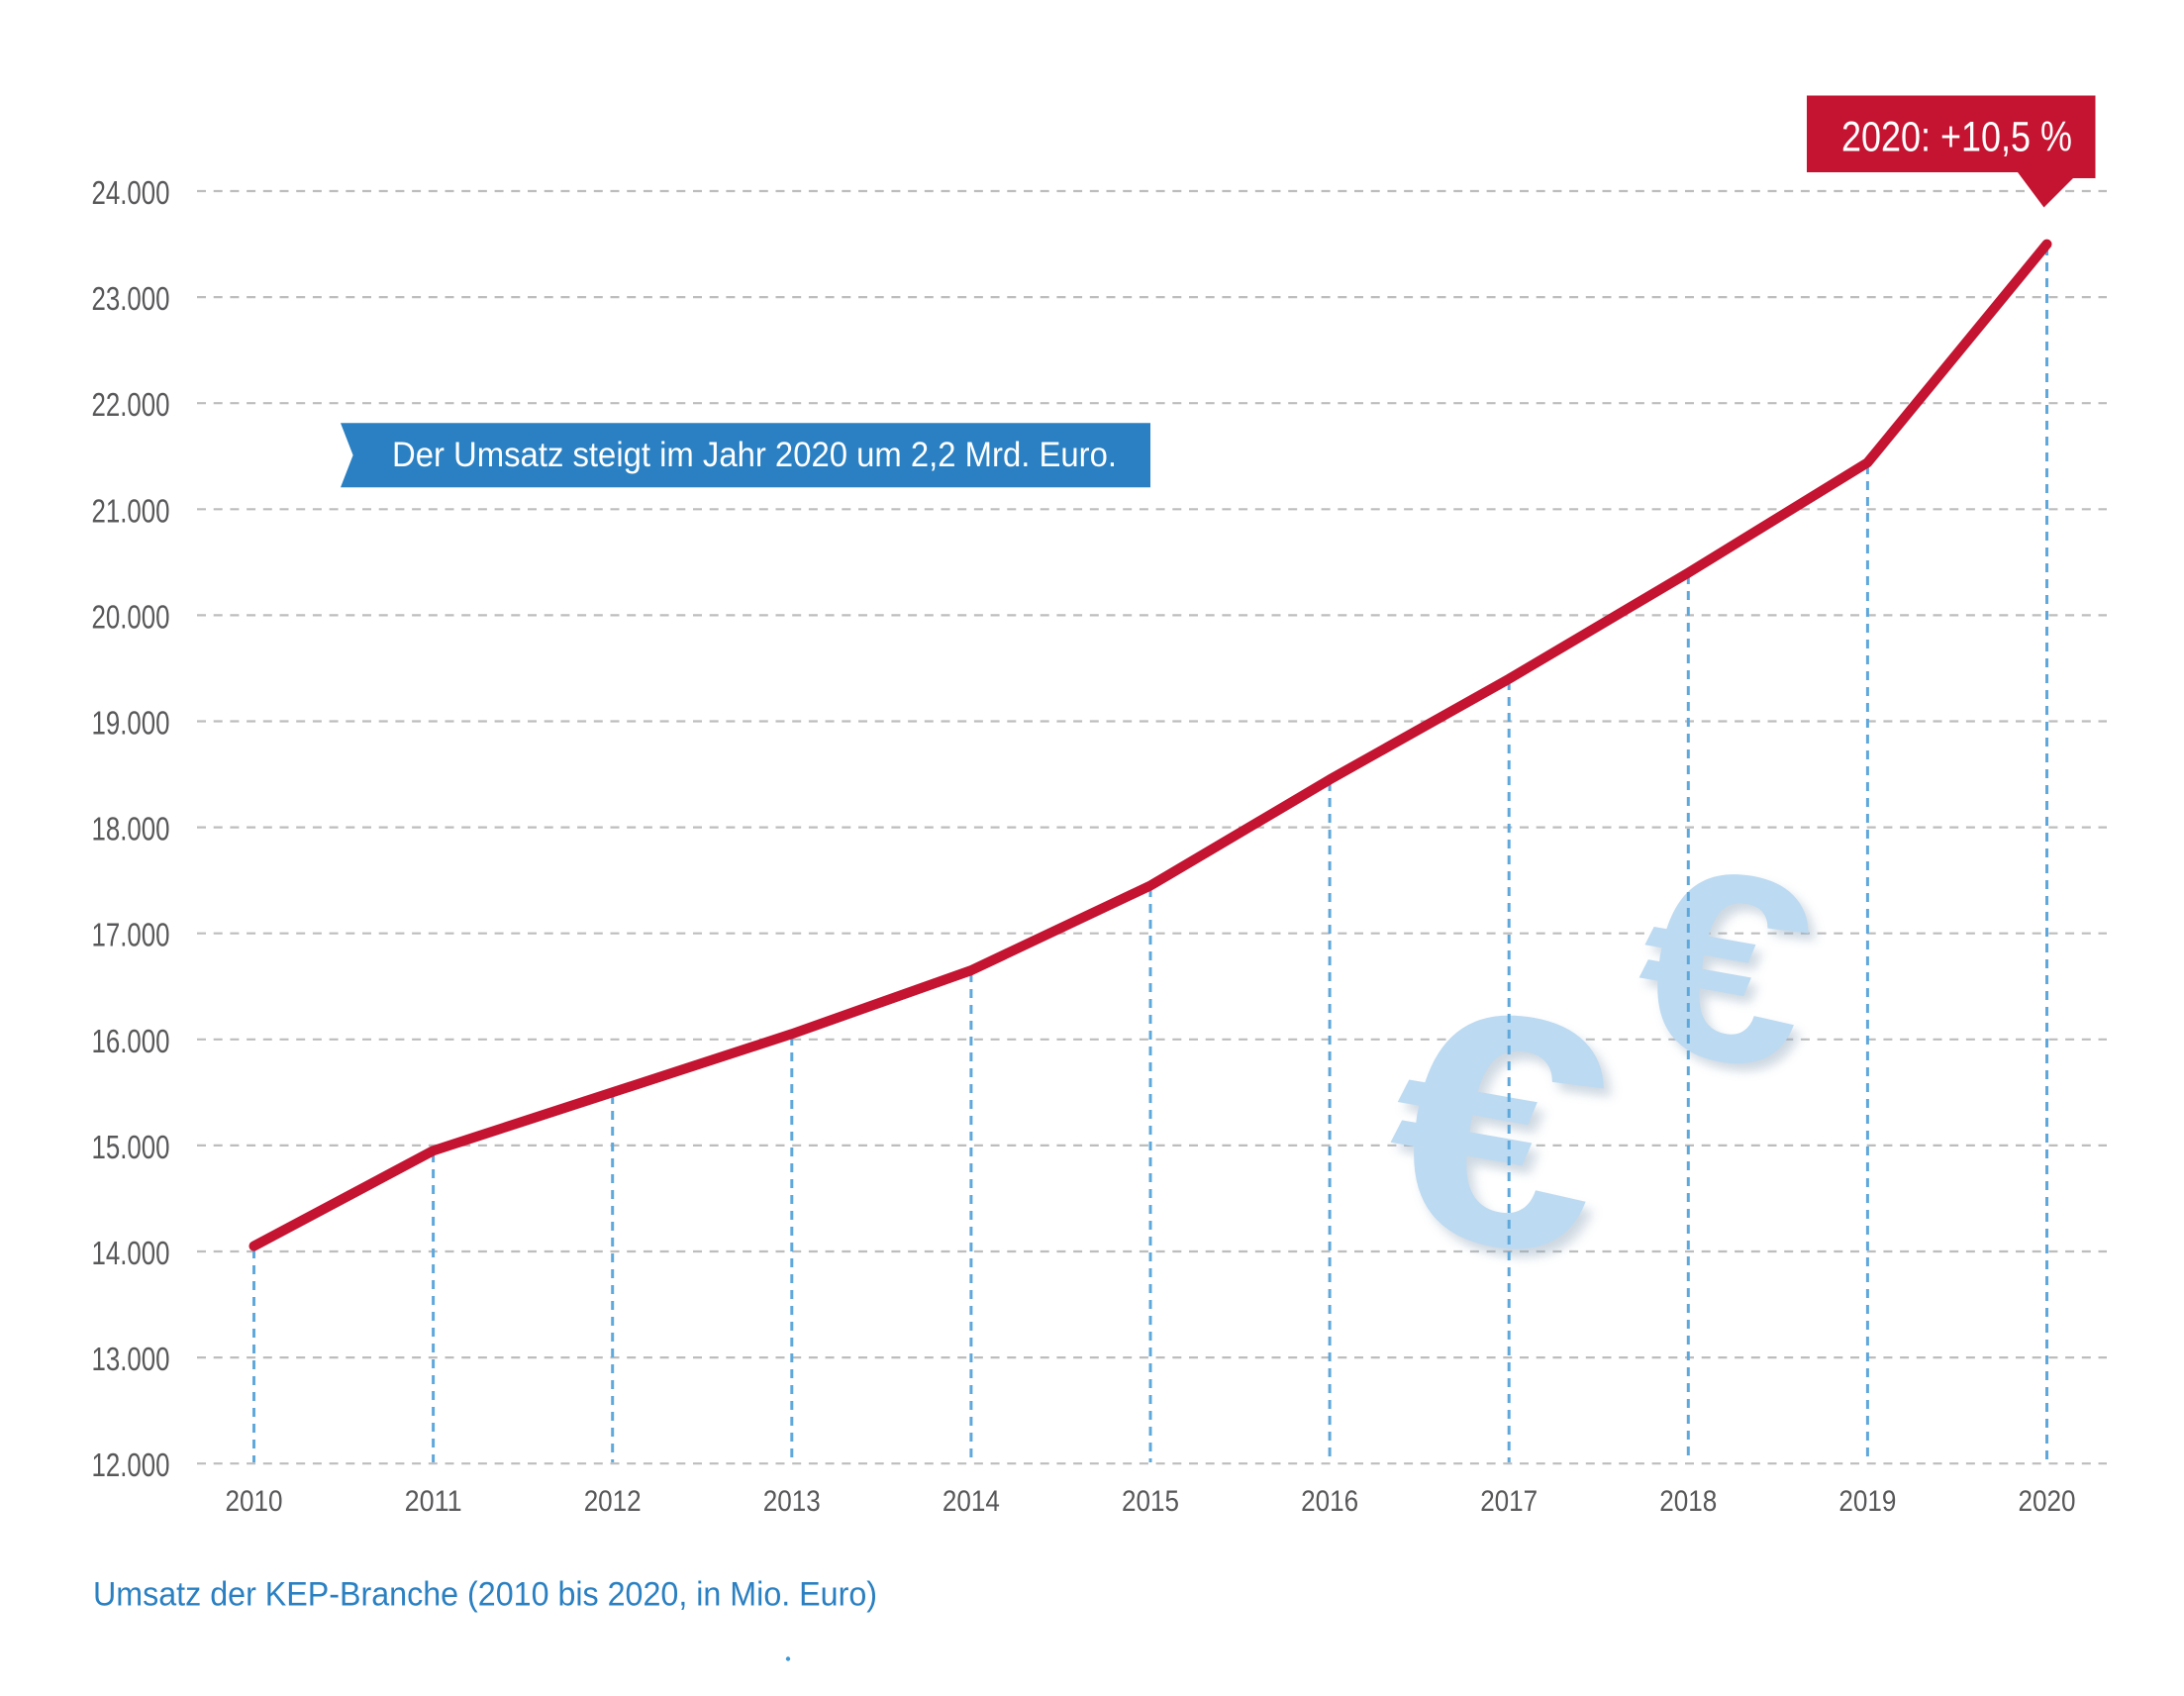 This screenshot has width=2184, height=1696. Describe the element at coordinates (131, 1147) in the screenshot. I see `svg-text: 15.000` at that location.